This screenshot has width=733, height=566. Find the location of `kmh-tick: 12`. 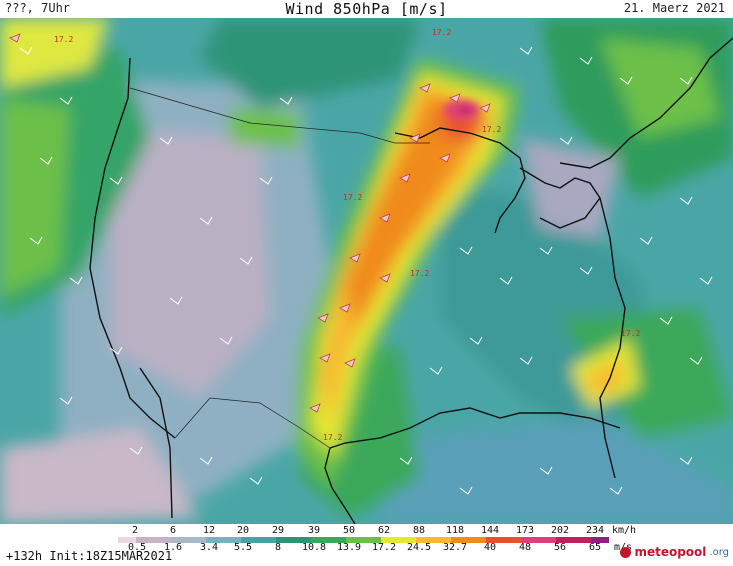

kmh-tick: 12 is located at coordinates (209, 530).